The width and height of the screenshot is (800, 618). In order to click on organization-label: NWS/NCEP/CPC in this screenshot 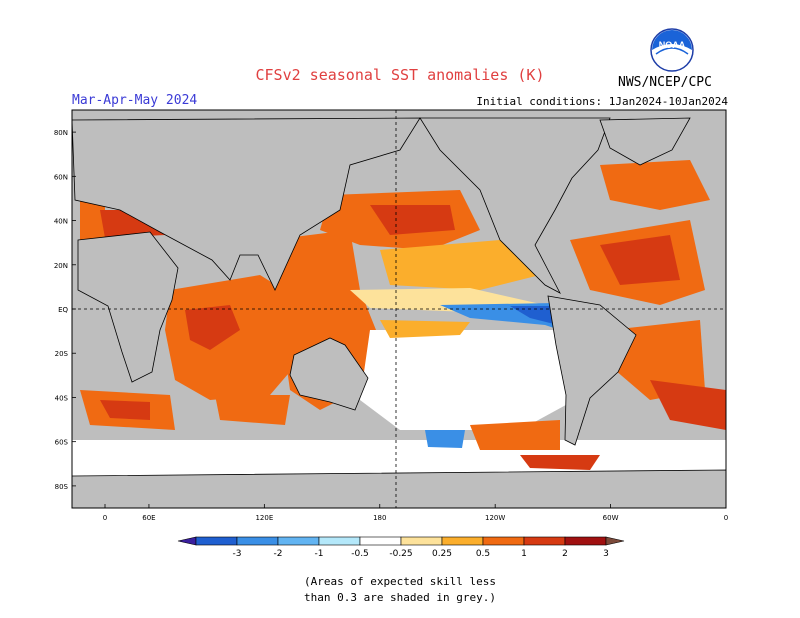, I will do `click(665, 82)`.